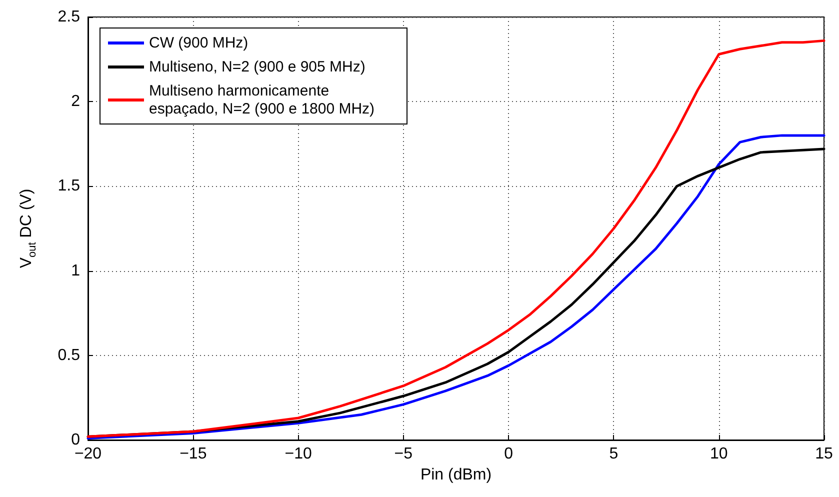 The height and width of the screenshot is (497, 839). Describe the element at coordinates (193, 454) in the screenshot. I see `x-tick-label: −15` at that location.